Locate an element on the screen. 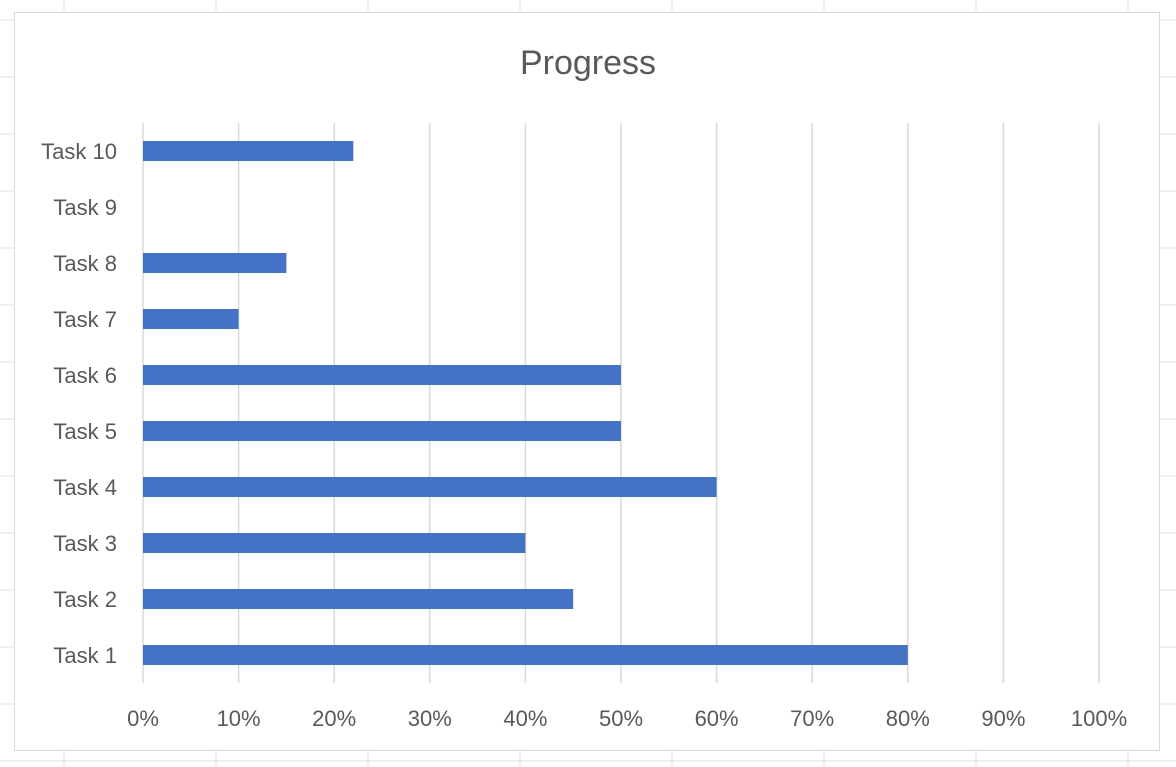 This screenshot has width=1176, height=767. x-tick-label: 10% is located at coordinates (239, 718).